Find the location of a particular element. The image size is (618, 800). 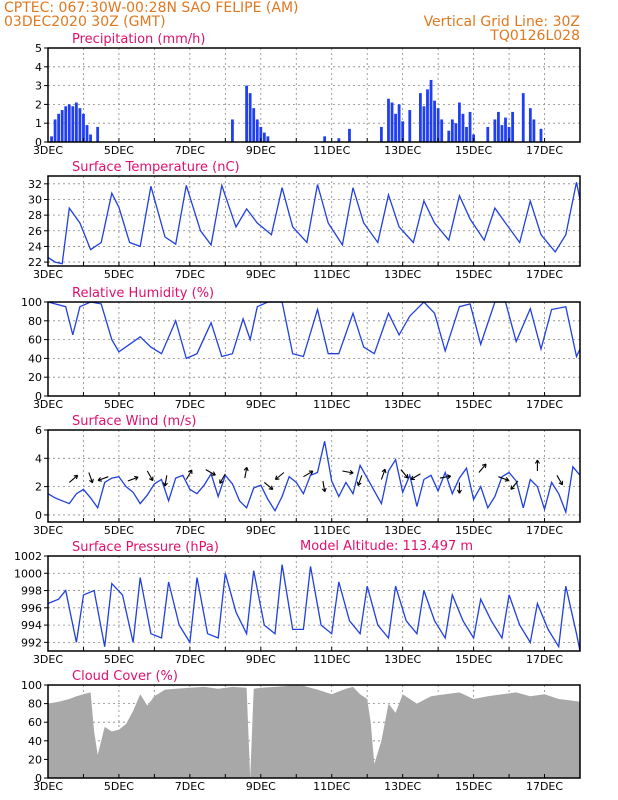

panel-title-3: Surface Wind (m/s) is located at coordinates (134, 421).